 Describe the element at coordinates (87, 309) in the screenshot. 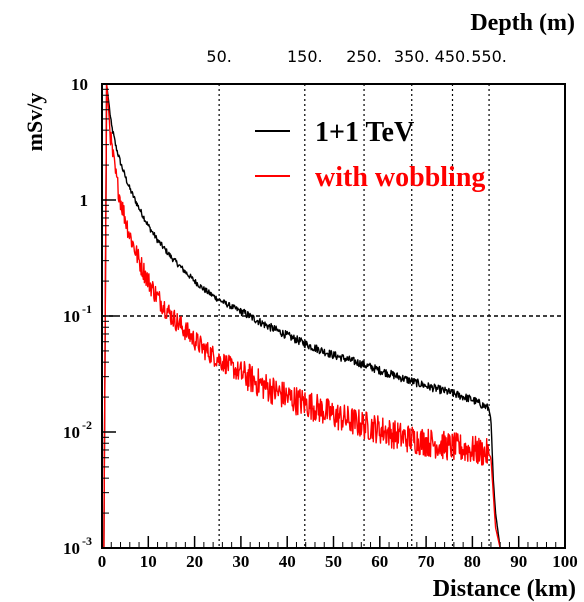

I see `y-tick-exponent: -1` at that location.